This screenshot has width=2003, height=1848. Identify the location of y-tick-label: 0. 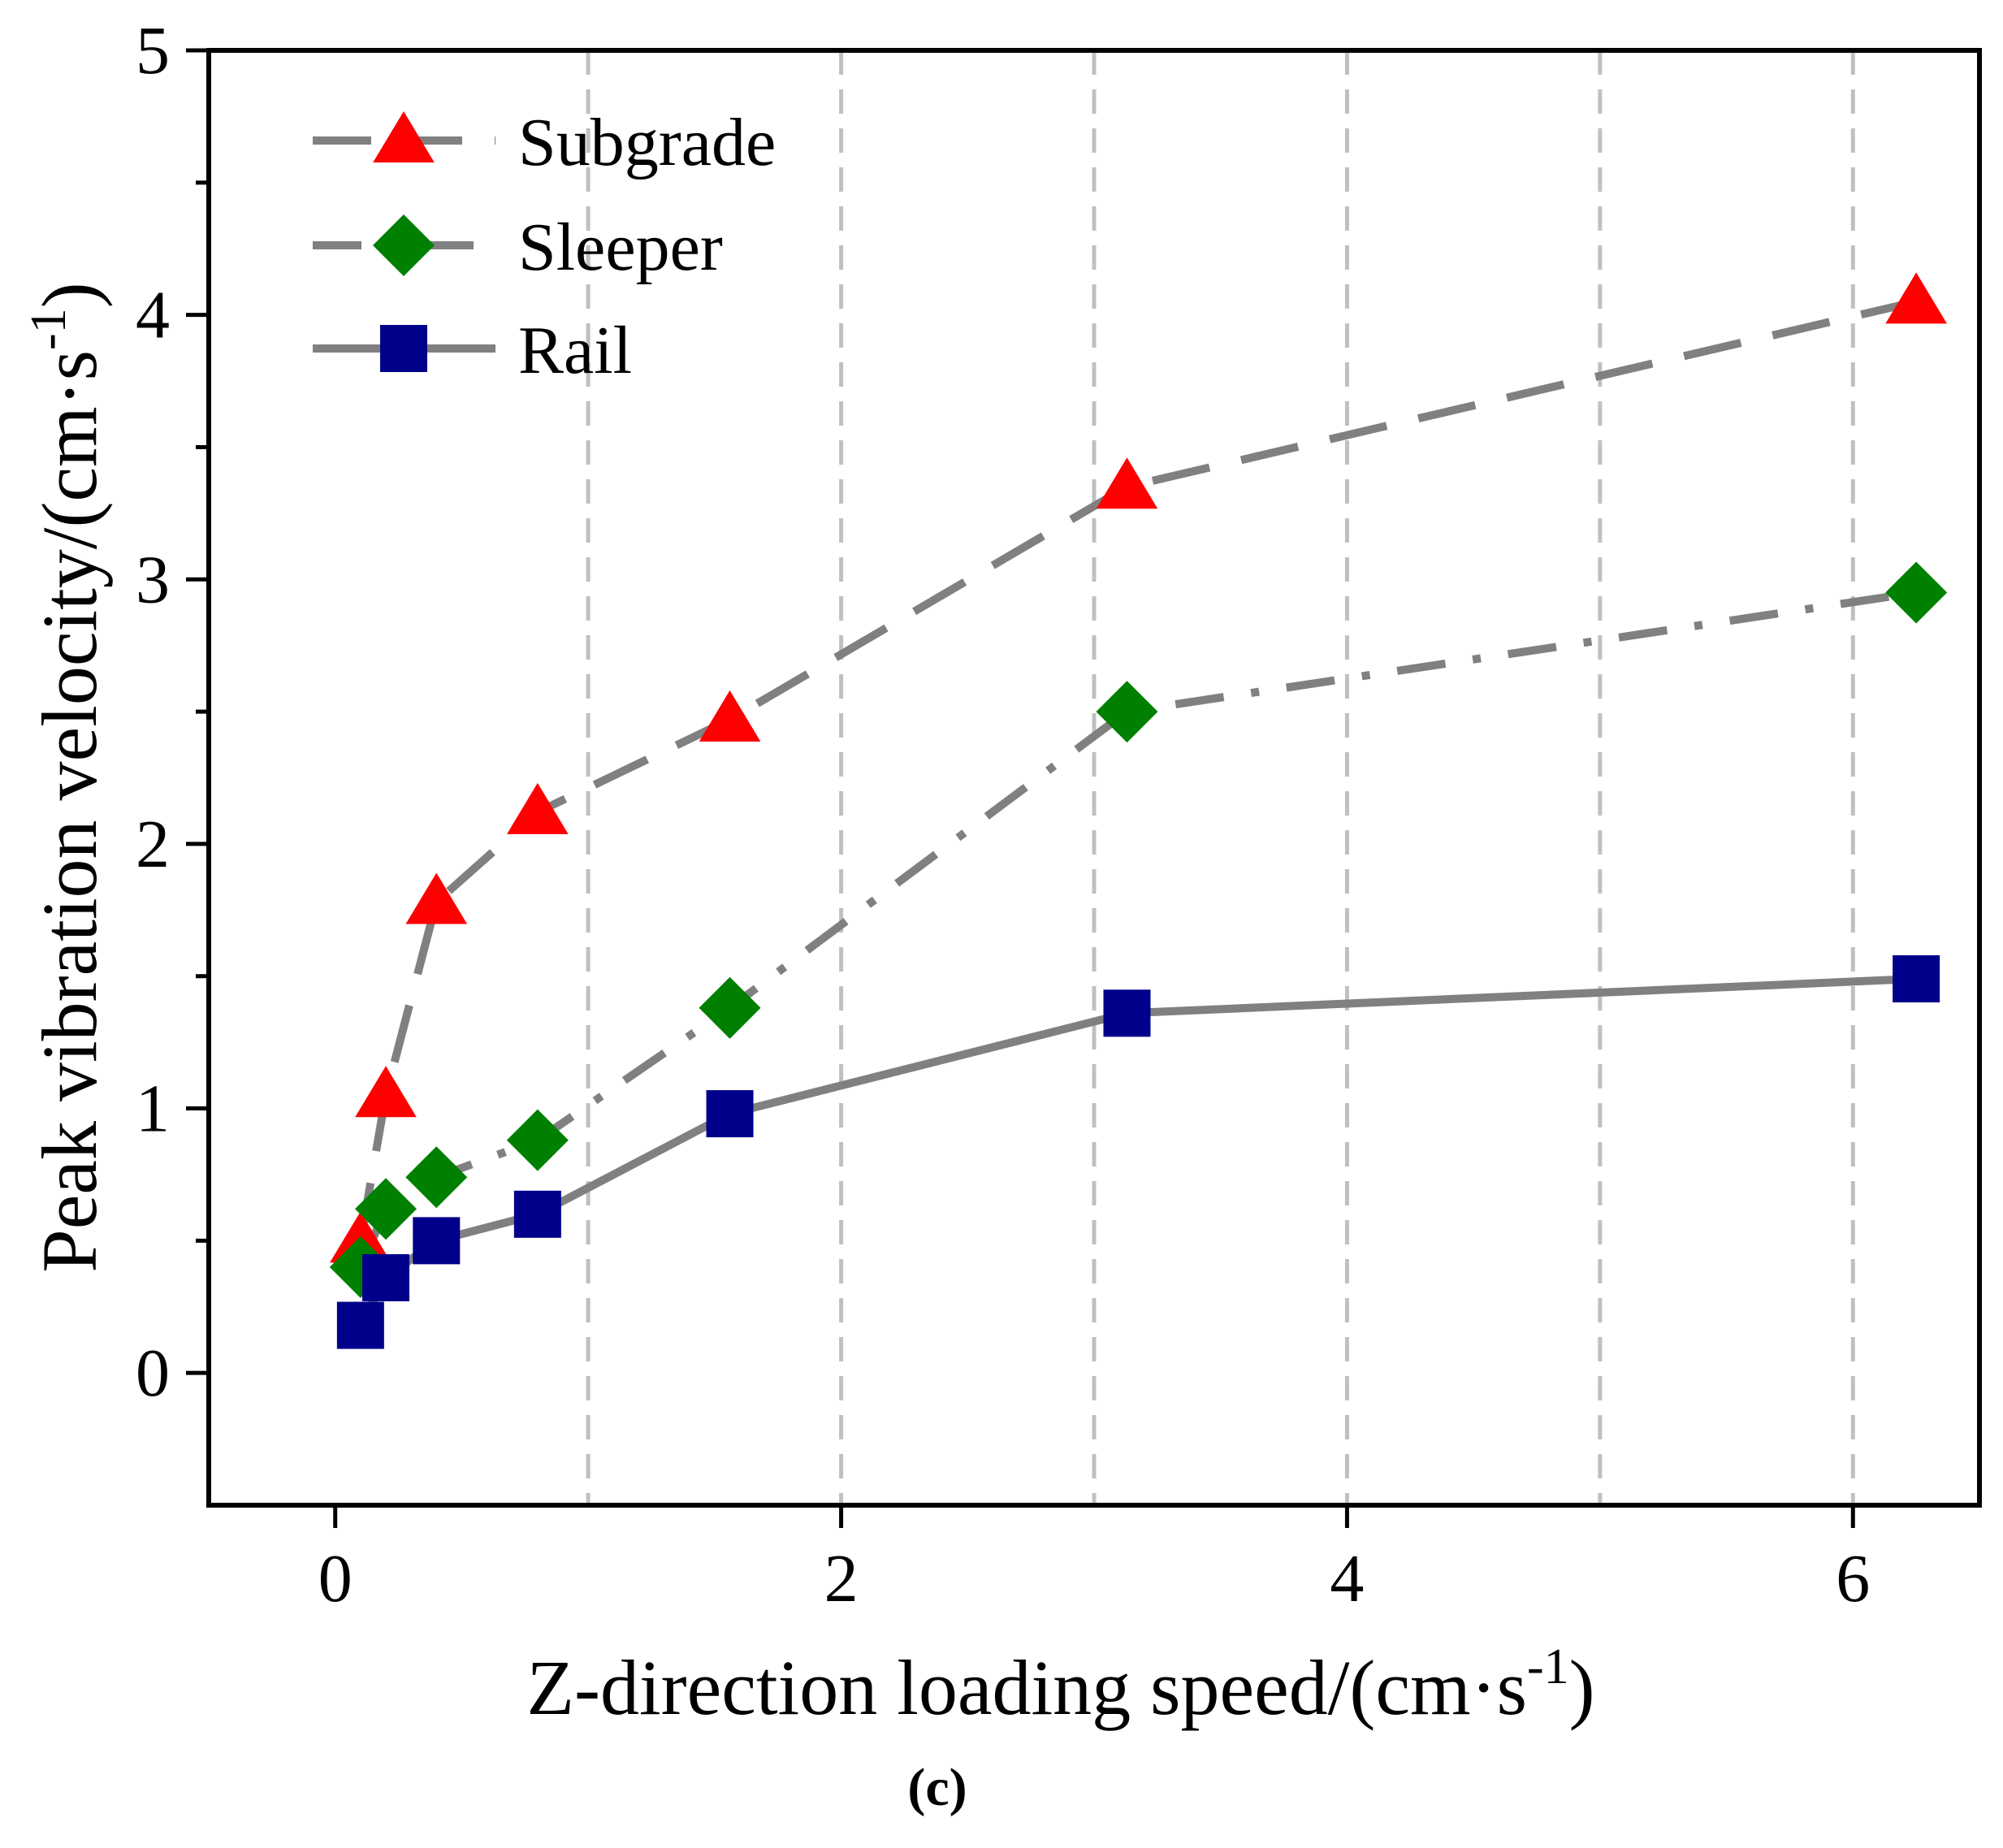
(153, 1373).